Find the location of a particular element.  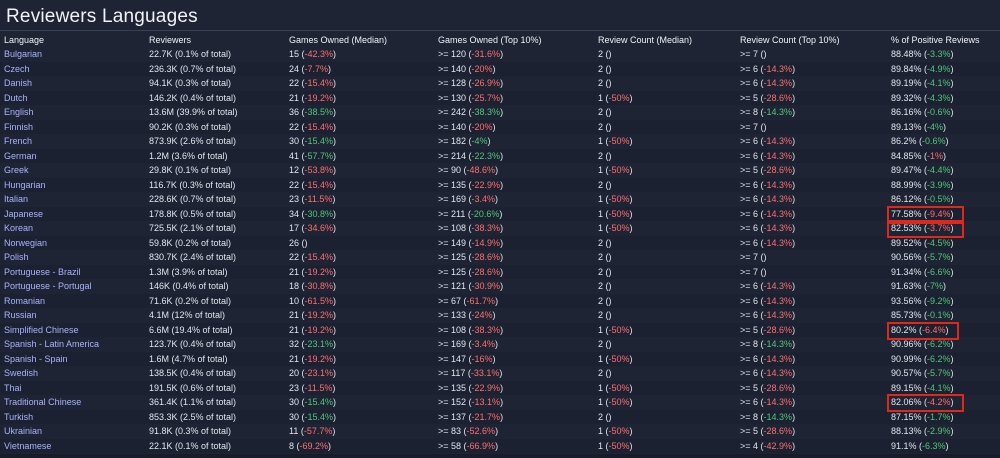

language-link: Vietnamese is located at coordinates (72, 445).